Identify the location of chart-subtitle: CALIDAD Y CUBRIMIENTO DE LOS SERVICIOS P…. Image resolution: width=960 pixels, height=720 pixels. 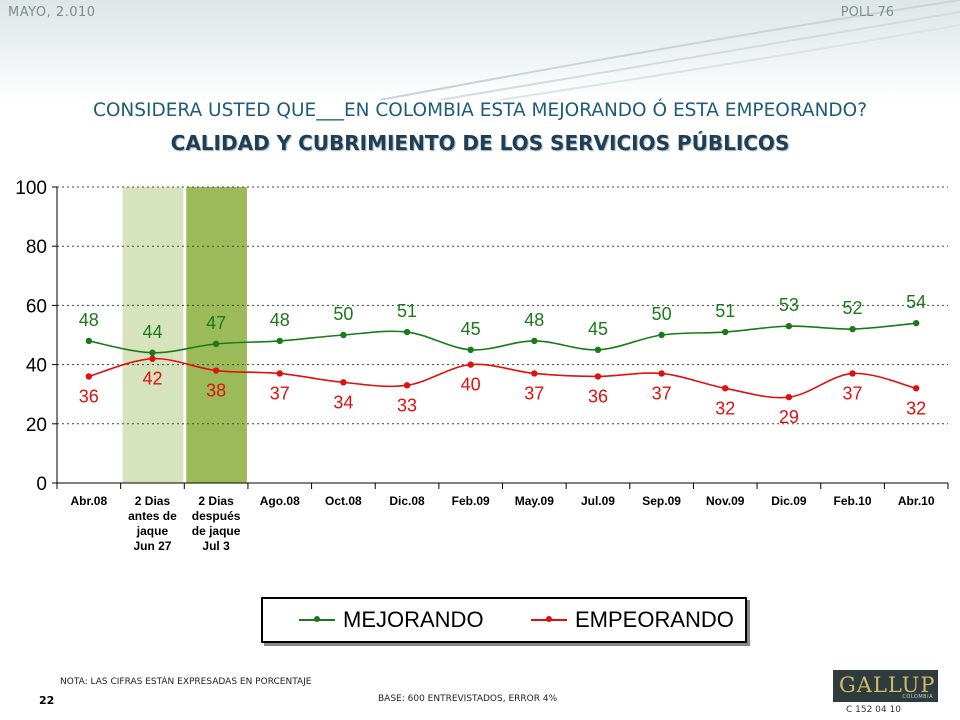
(480, 143).